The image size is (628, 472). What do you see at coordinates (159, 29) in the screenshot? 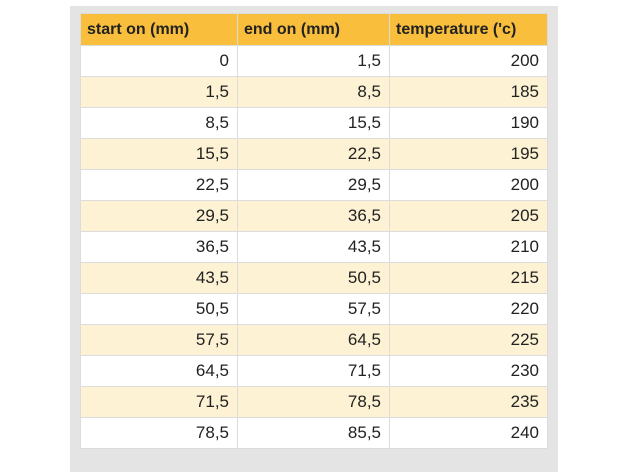
I see `header-cell: start on (mm)` at bounding box center [159, 29].